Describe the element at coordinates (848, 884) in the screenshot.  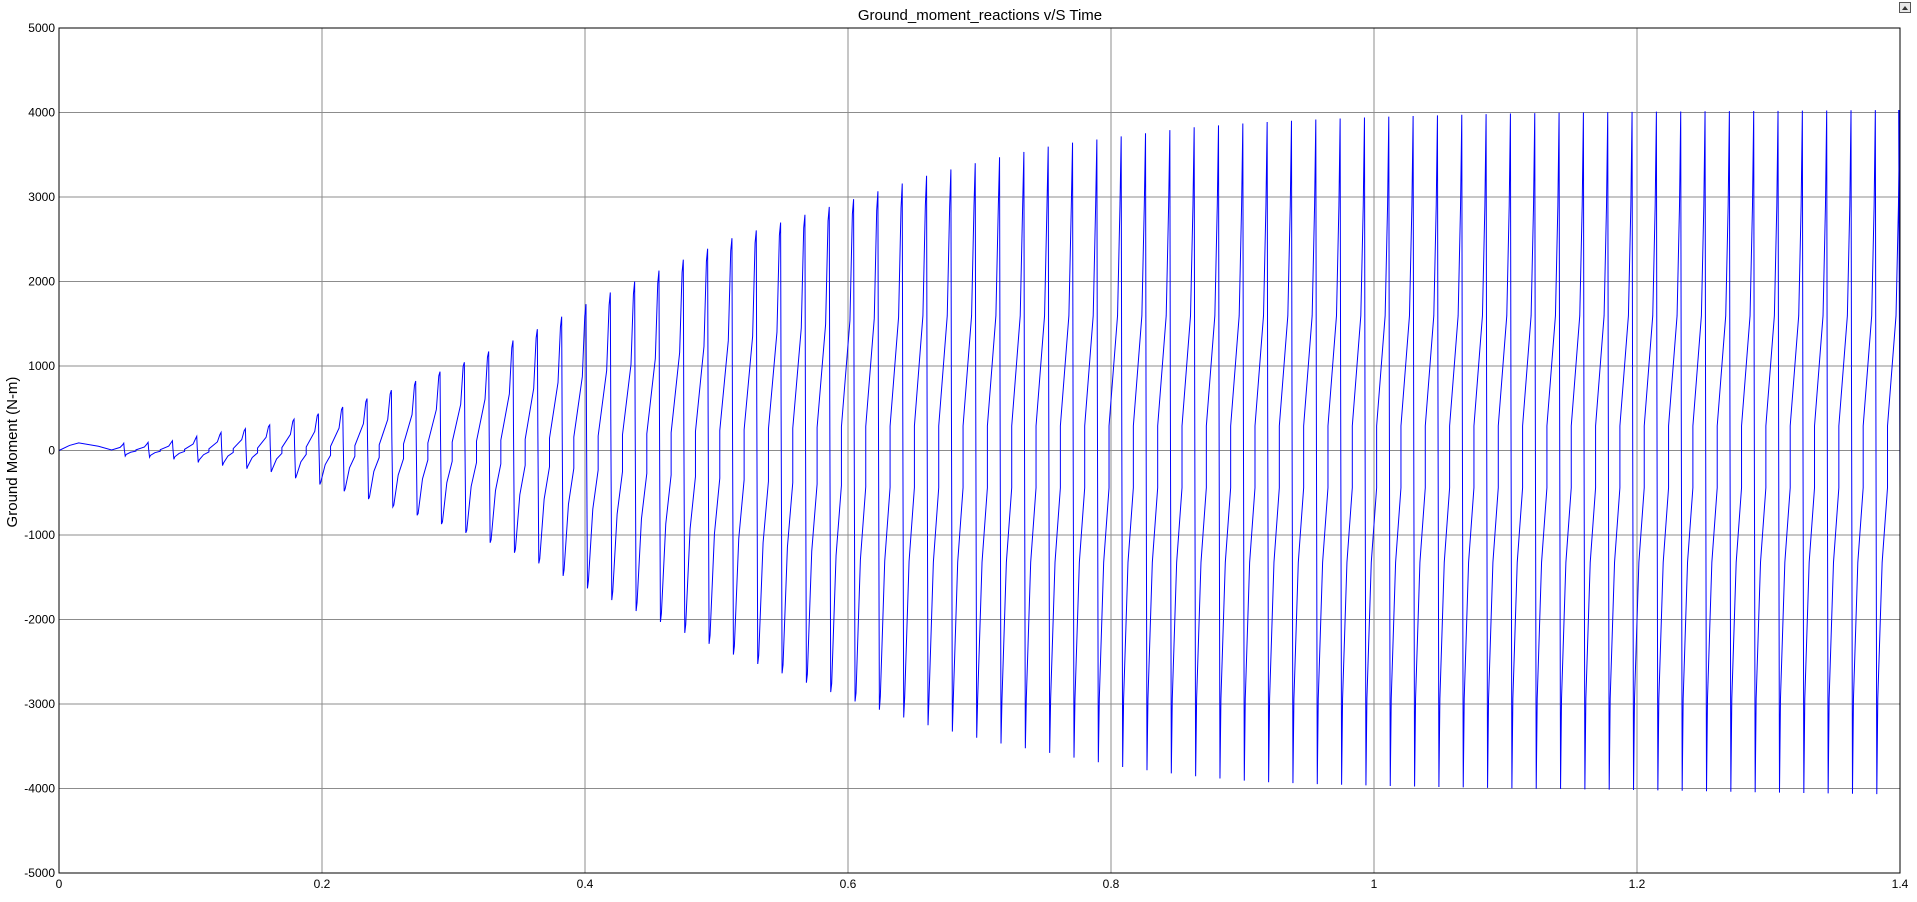
I see `x-tick-label: 0.6` at that location.